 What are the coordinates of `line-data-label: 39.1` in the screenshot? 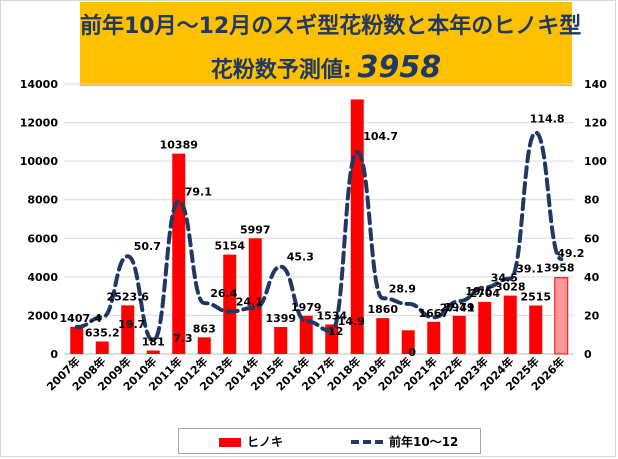 It's located at (529, 269).